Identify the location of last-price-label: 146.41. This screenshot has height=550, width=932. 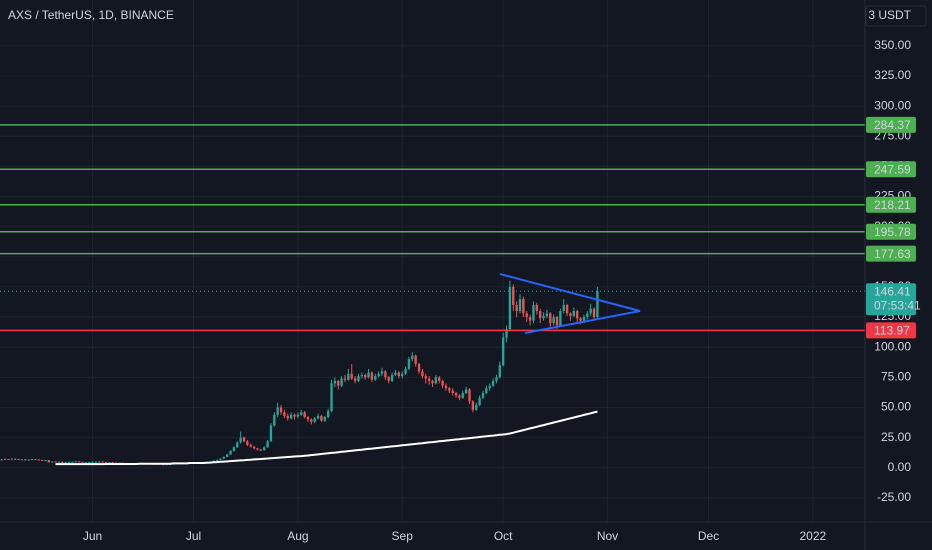
(892, 291).